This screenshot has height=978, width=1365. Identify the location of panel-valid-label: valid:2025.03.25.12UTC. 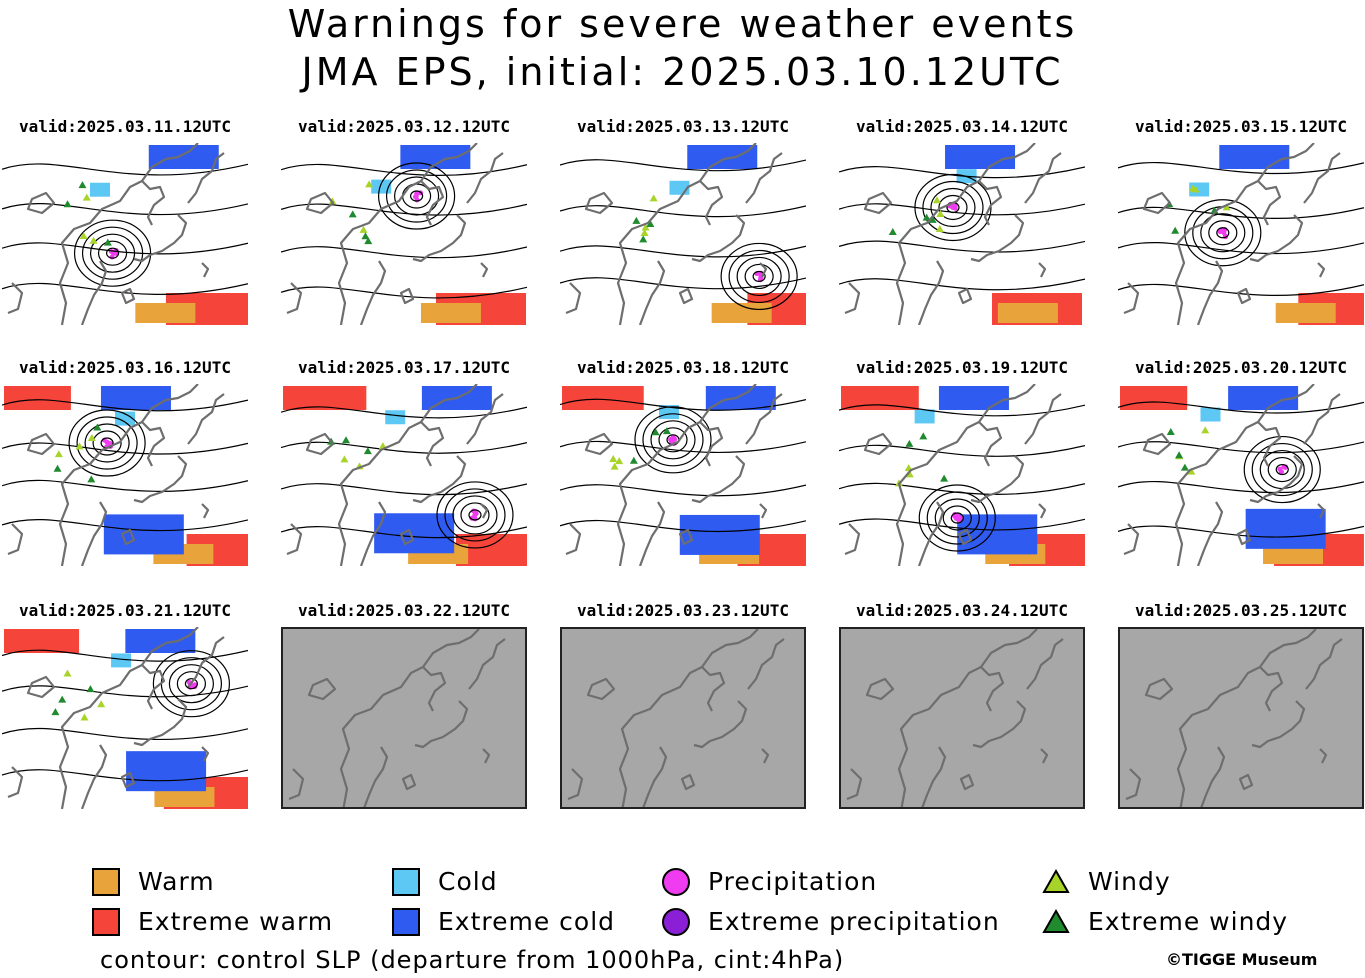
(1241, 610).